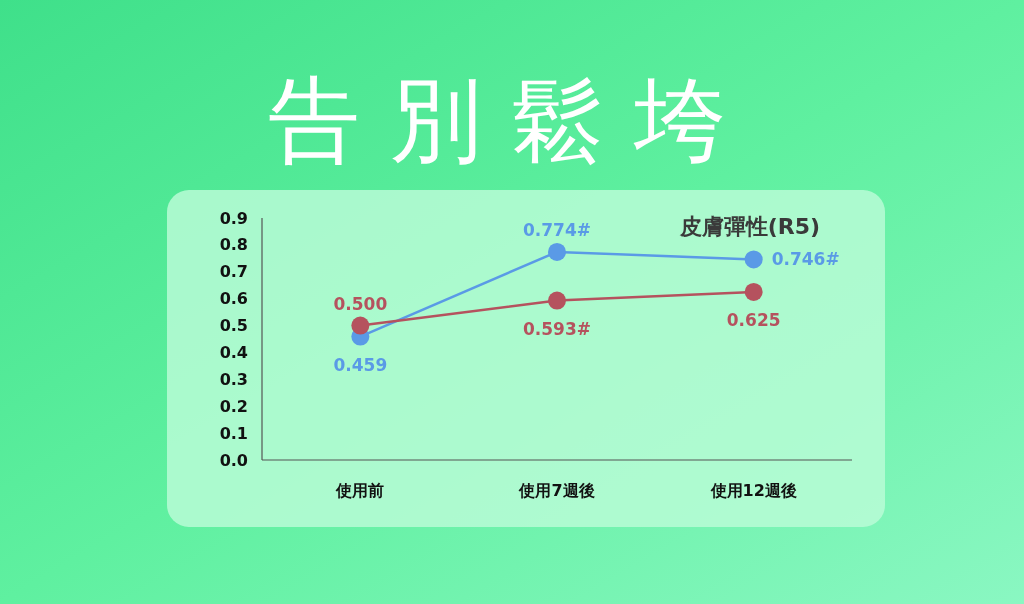  Describe the element at coordinates (233, 460) in the screenshot. I see `y-tick-label: 0.0` at that location.